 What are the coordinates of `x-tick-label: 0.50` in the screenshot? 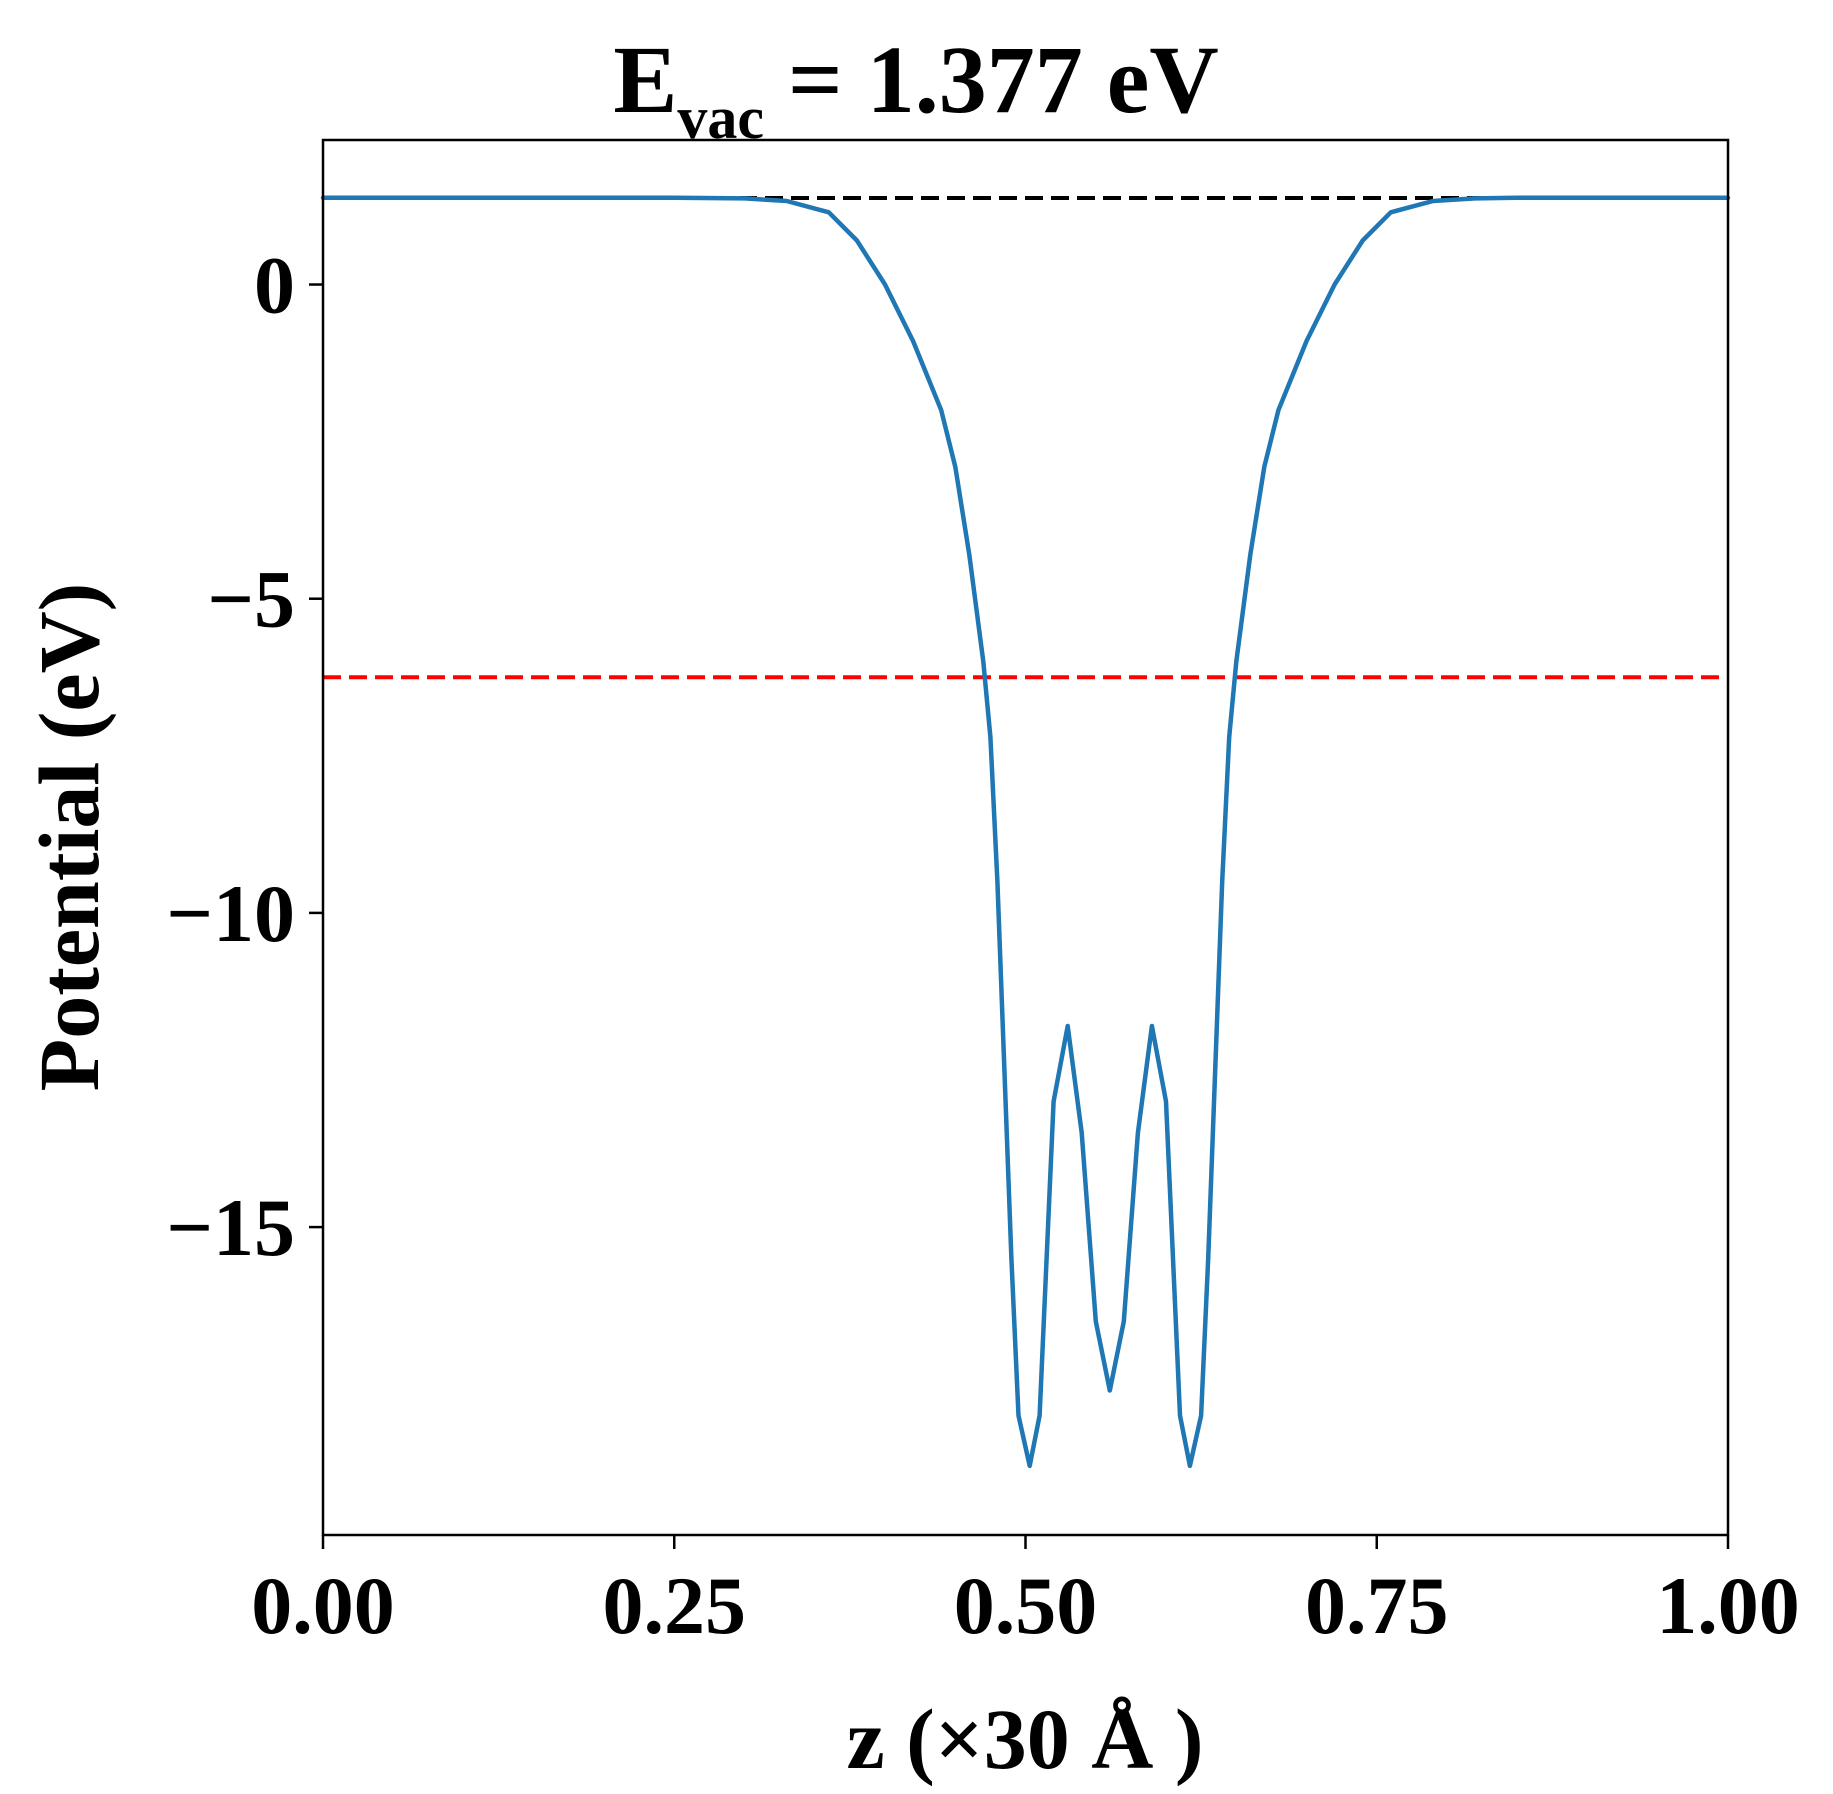 It's located at (1026, 1605).